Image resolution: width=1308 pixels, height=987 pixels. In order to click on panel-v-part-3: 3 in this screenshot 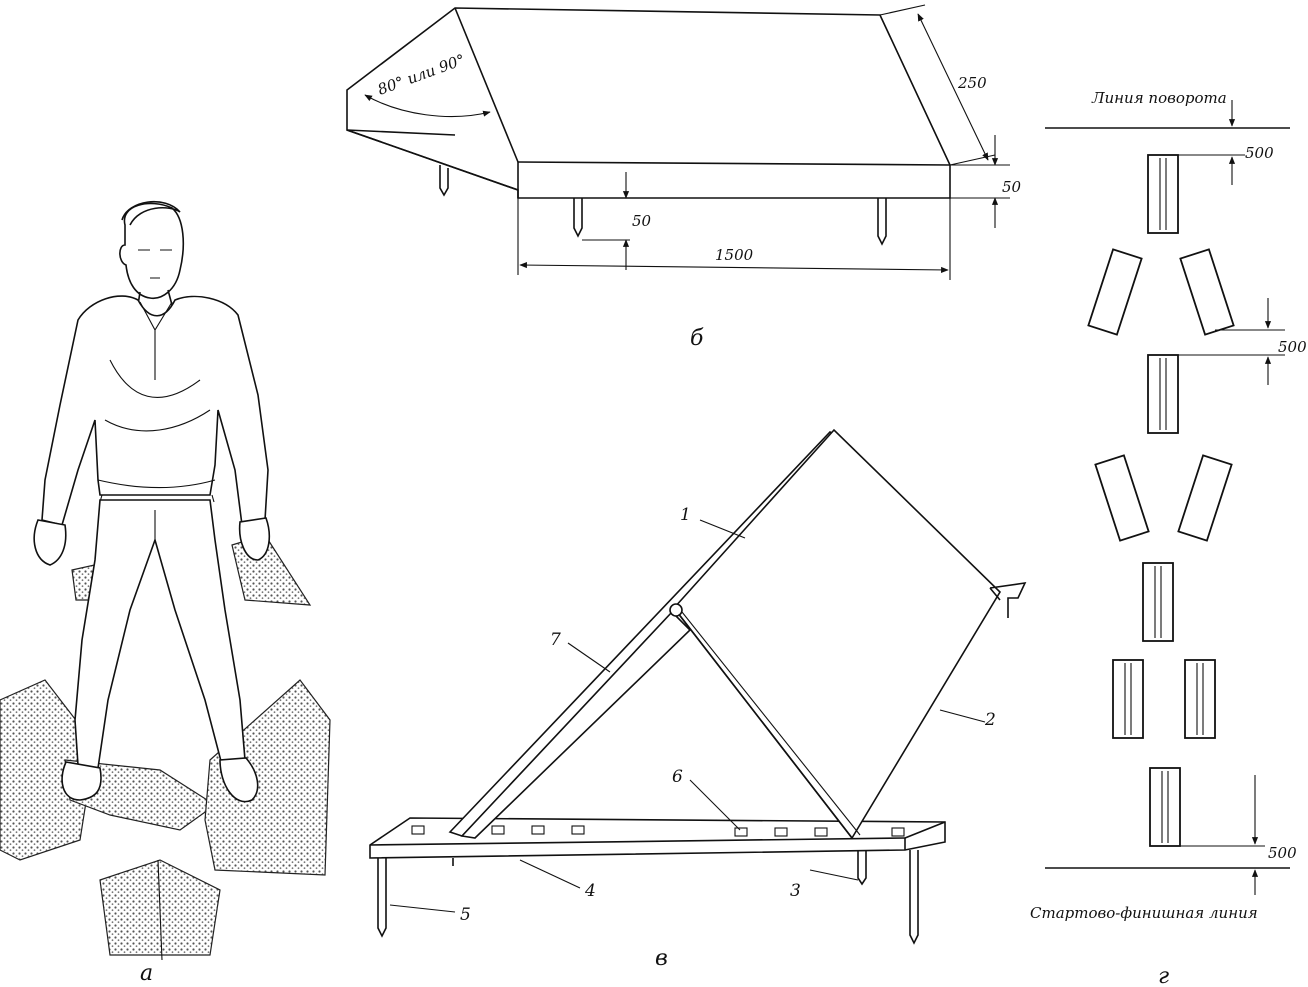, I will do `click(795, 891)`.